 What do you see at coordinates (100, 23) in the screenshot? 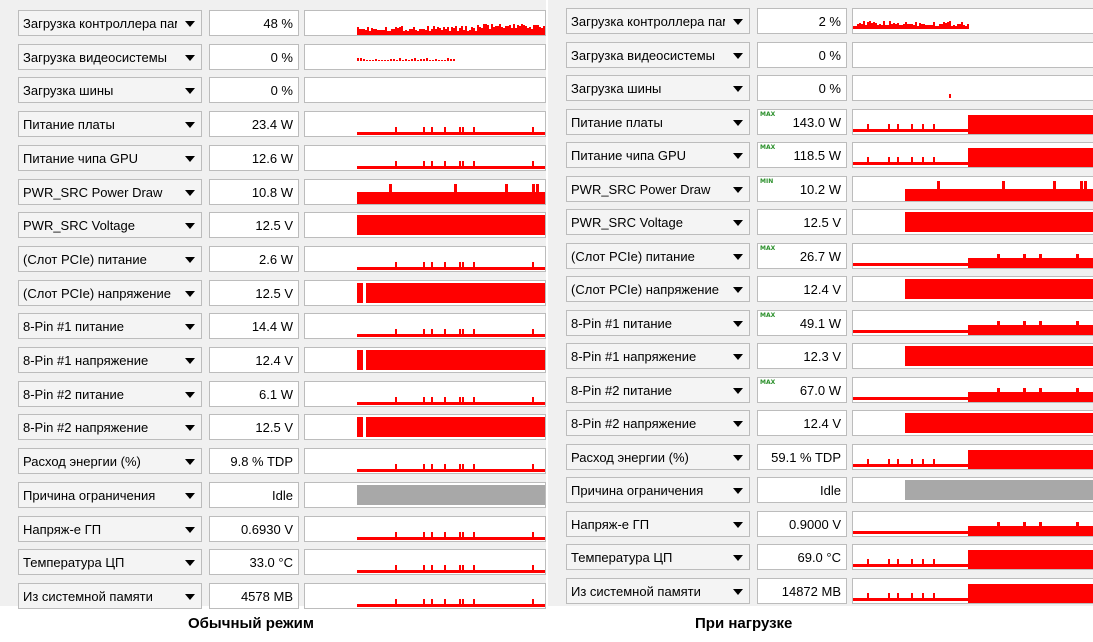
I see `sensor-label: Загрузка контроллера памяти` at bounding box center [100, 23].